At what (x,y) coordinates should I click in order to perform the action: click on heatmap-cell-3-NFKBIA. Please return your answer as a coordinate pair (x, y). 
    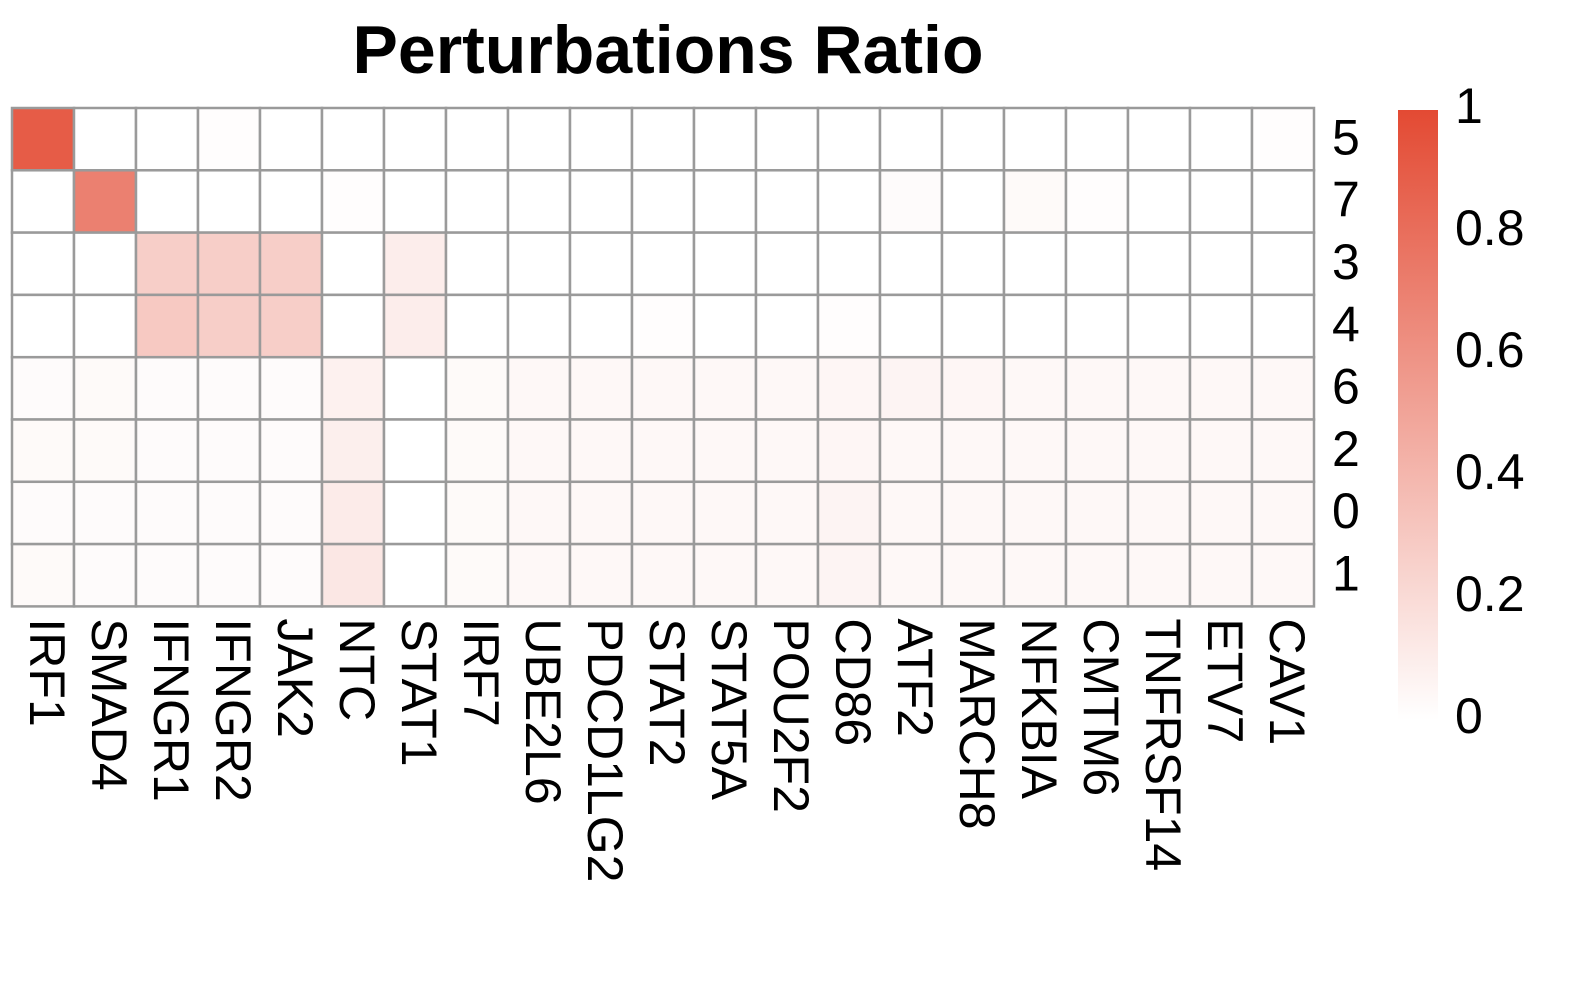
    Looking at the image, I should click on (1035, 264).